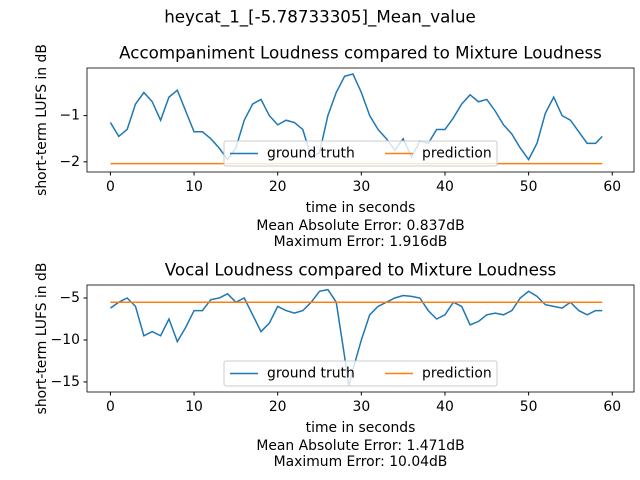 The image size is (640, 480). What do you see at coordinates (70, 162) in the screenshot?
I see `y-tick-label: −2` at bounding box center [70, 162].